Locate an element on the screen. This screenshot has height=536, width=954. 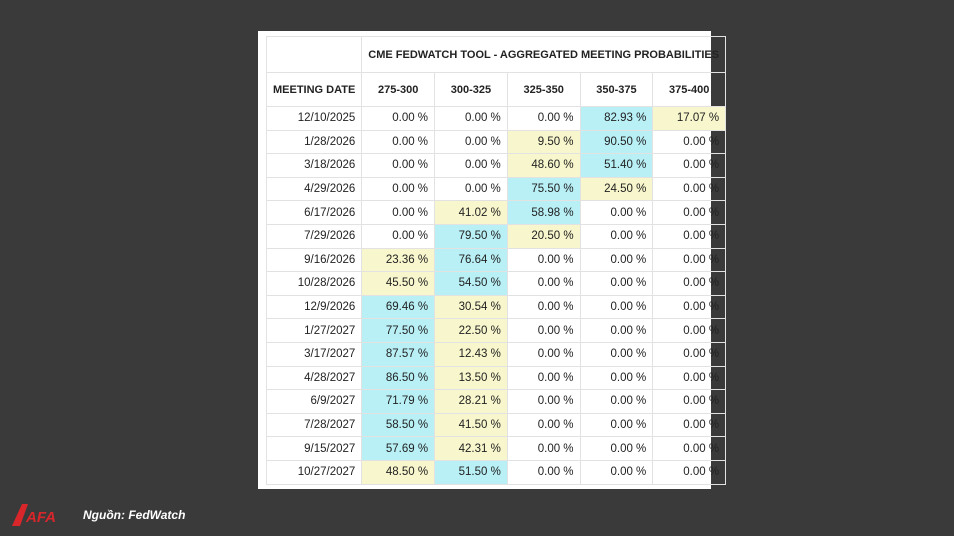
meeting-date: 10/28/2026 is located at coordinates (314, 283).